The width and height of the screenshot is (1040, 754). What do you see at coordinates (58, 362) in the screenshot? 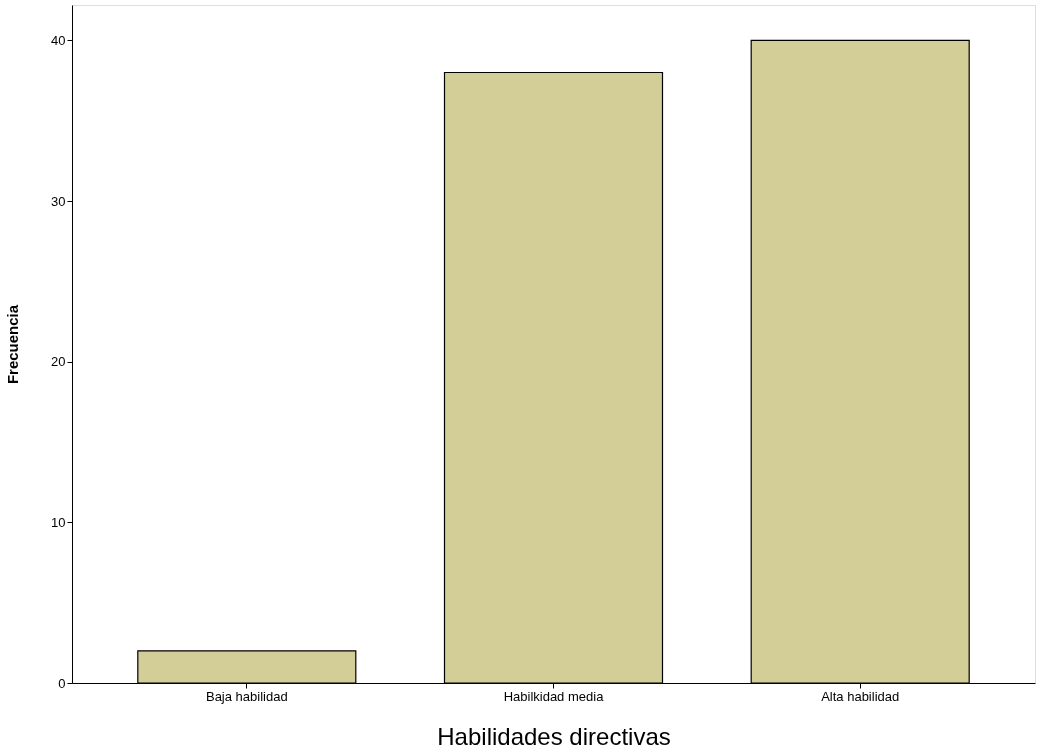
I see `y-tick-label: 20` at bounding box center [58, 362].